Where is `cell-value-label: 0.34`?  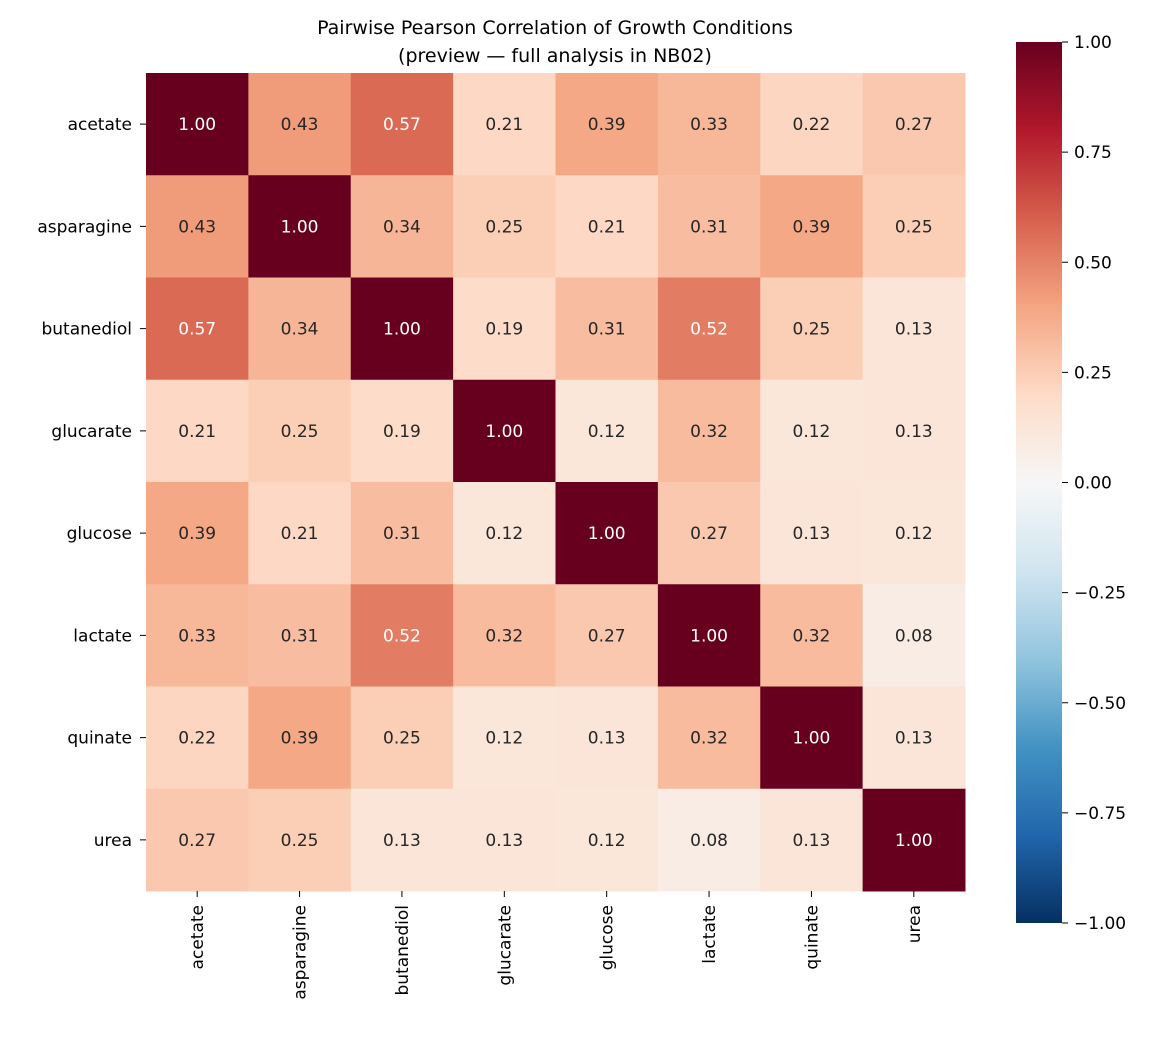 cell-value-label: 0.34 is located at coordinates (300, 330).